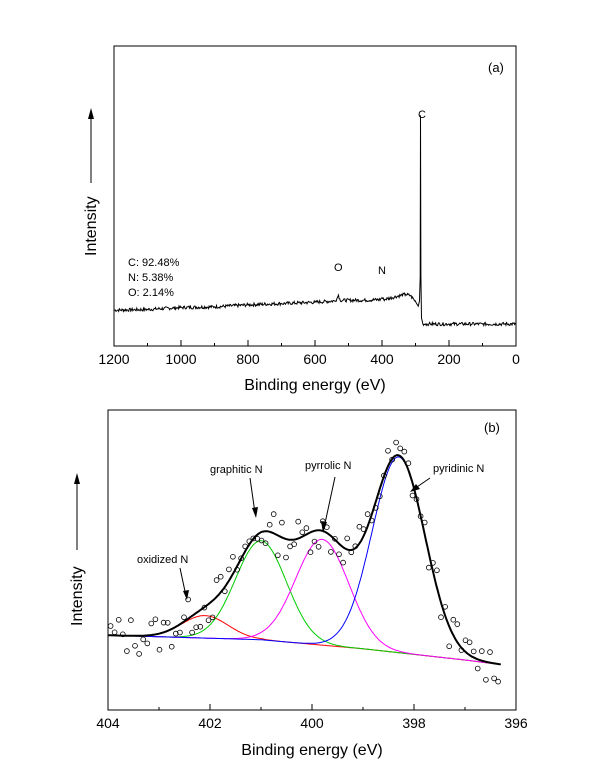  Describe the element at coordinates (414, 723) in the screenshot. I see `panel-b-tick-label: 398` at that location.